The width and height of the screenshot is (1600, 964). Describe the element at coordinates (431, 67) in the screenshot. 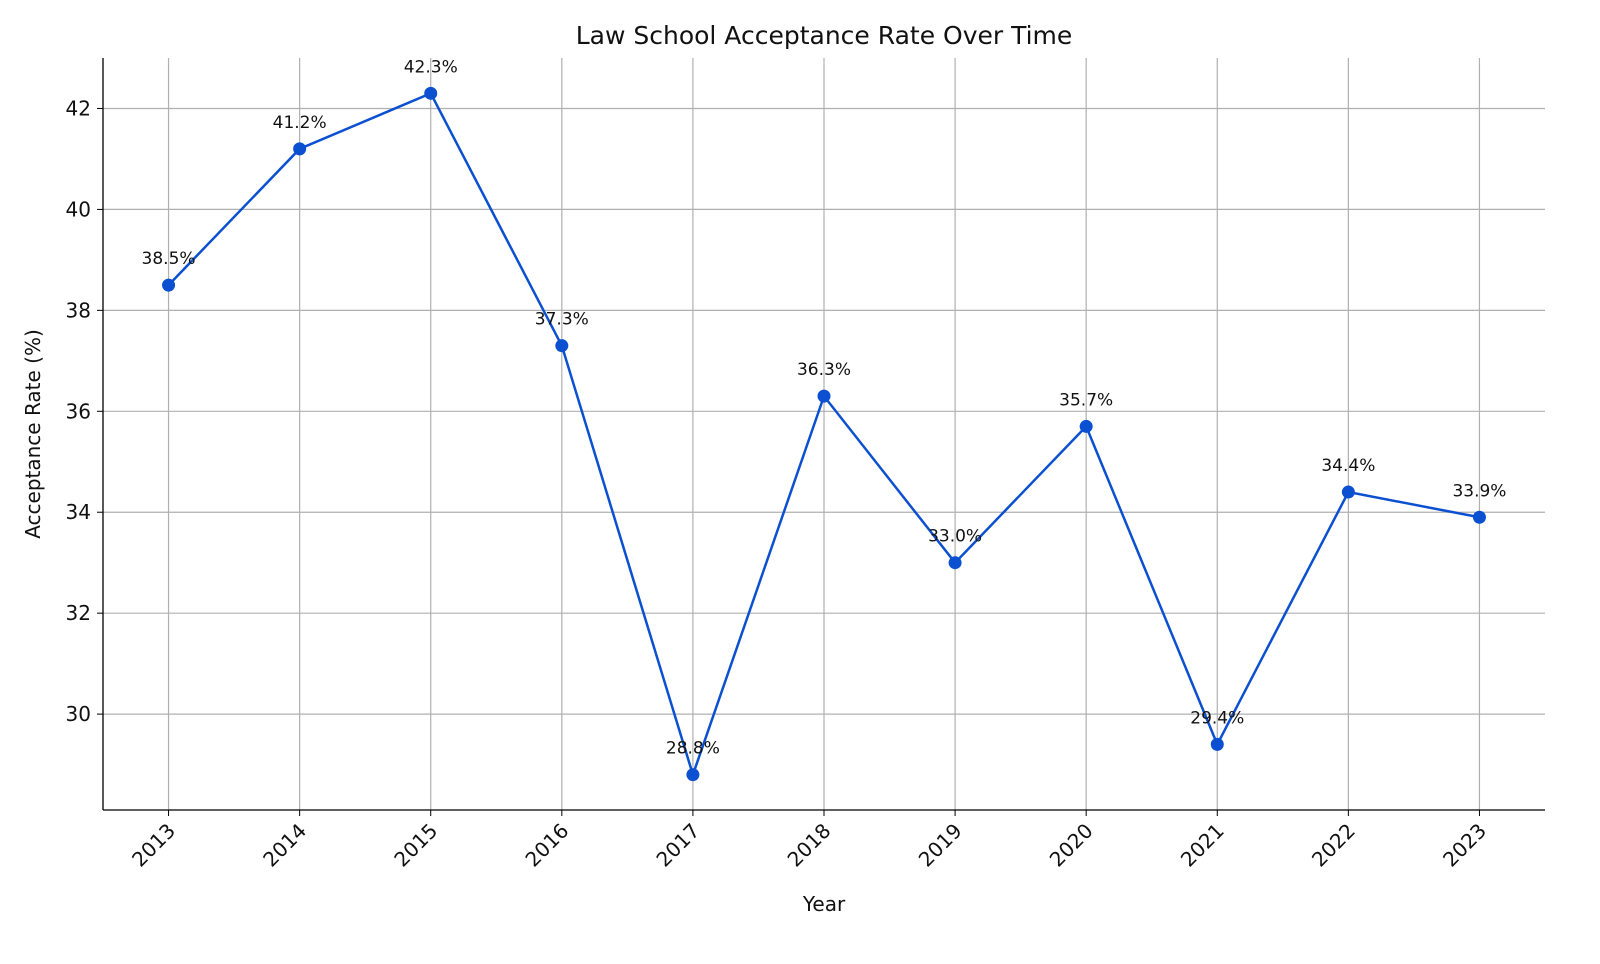

I see `data-label: 42.3%` at that location.